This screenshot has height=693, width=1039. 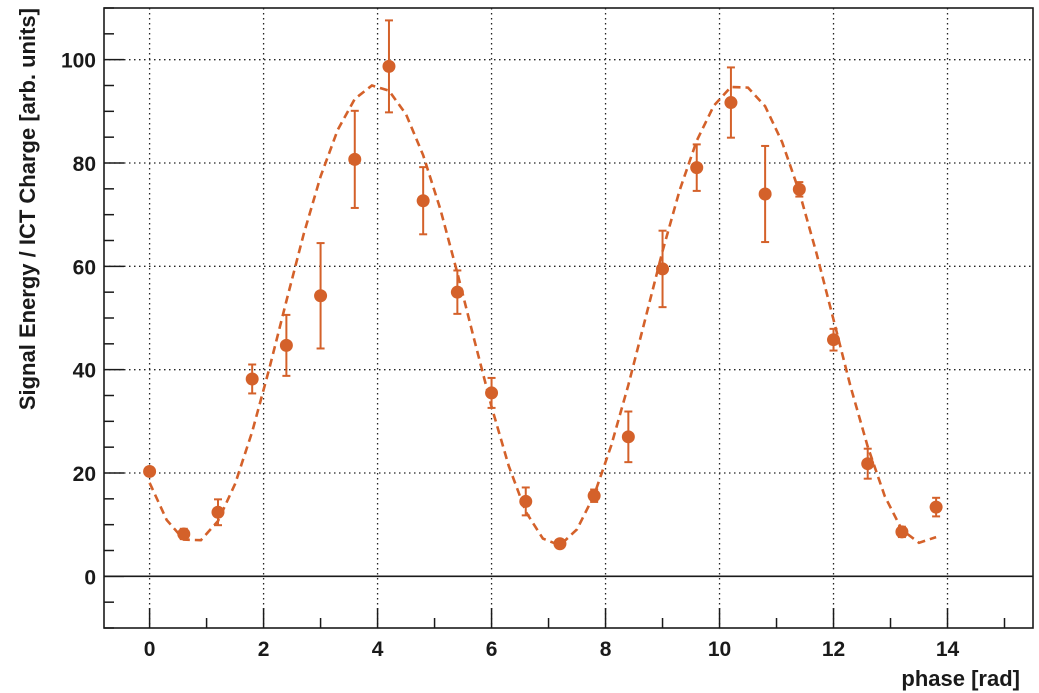 What do you see at coordinates (78, 61) in the screenshot?
I see `y-tick-label: 100` at bounding box center [78, 61].